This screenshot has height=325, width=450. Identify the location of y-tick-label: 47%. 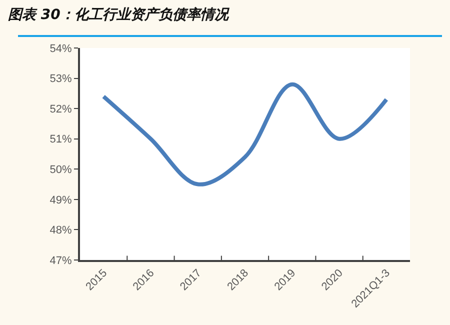
(61, 260).